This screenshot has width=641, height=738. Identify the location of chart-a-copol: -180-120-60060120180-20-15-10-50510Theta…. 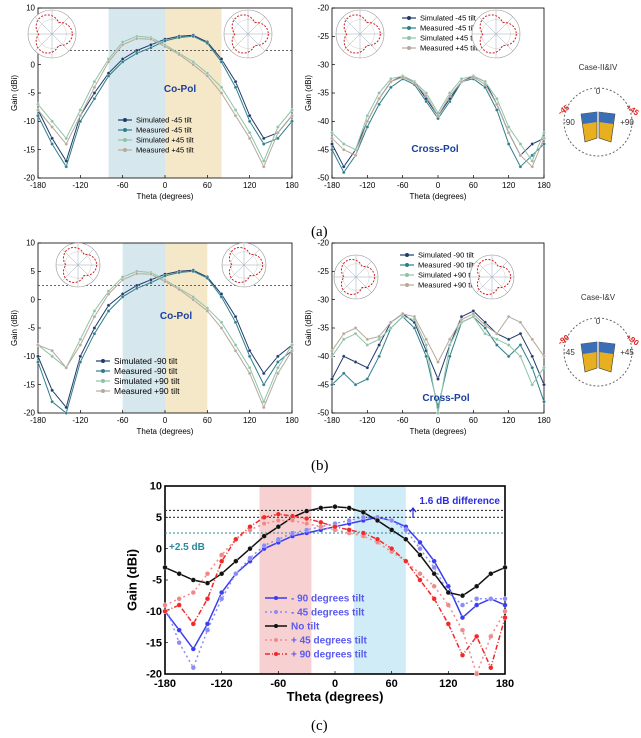
(154, 102).